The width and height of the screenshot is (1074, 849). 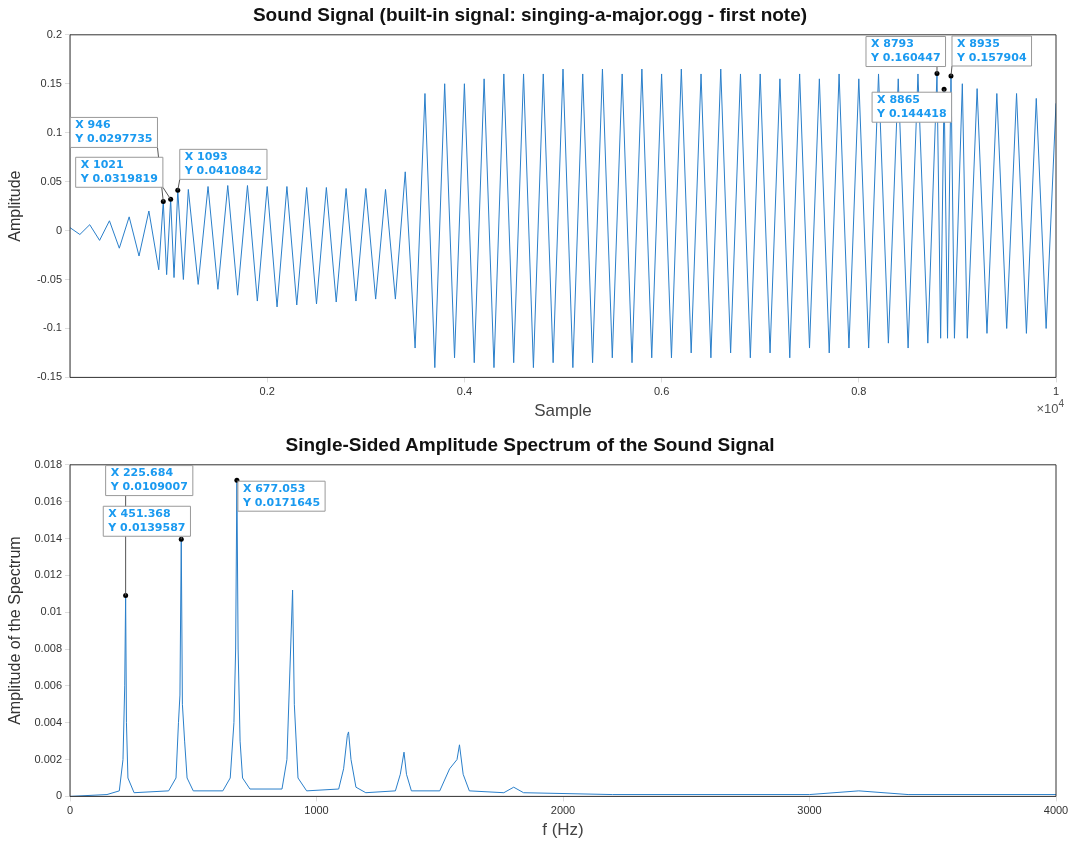 I want to click on y-tick-label: 0.012, so click(x=48, y=574).